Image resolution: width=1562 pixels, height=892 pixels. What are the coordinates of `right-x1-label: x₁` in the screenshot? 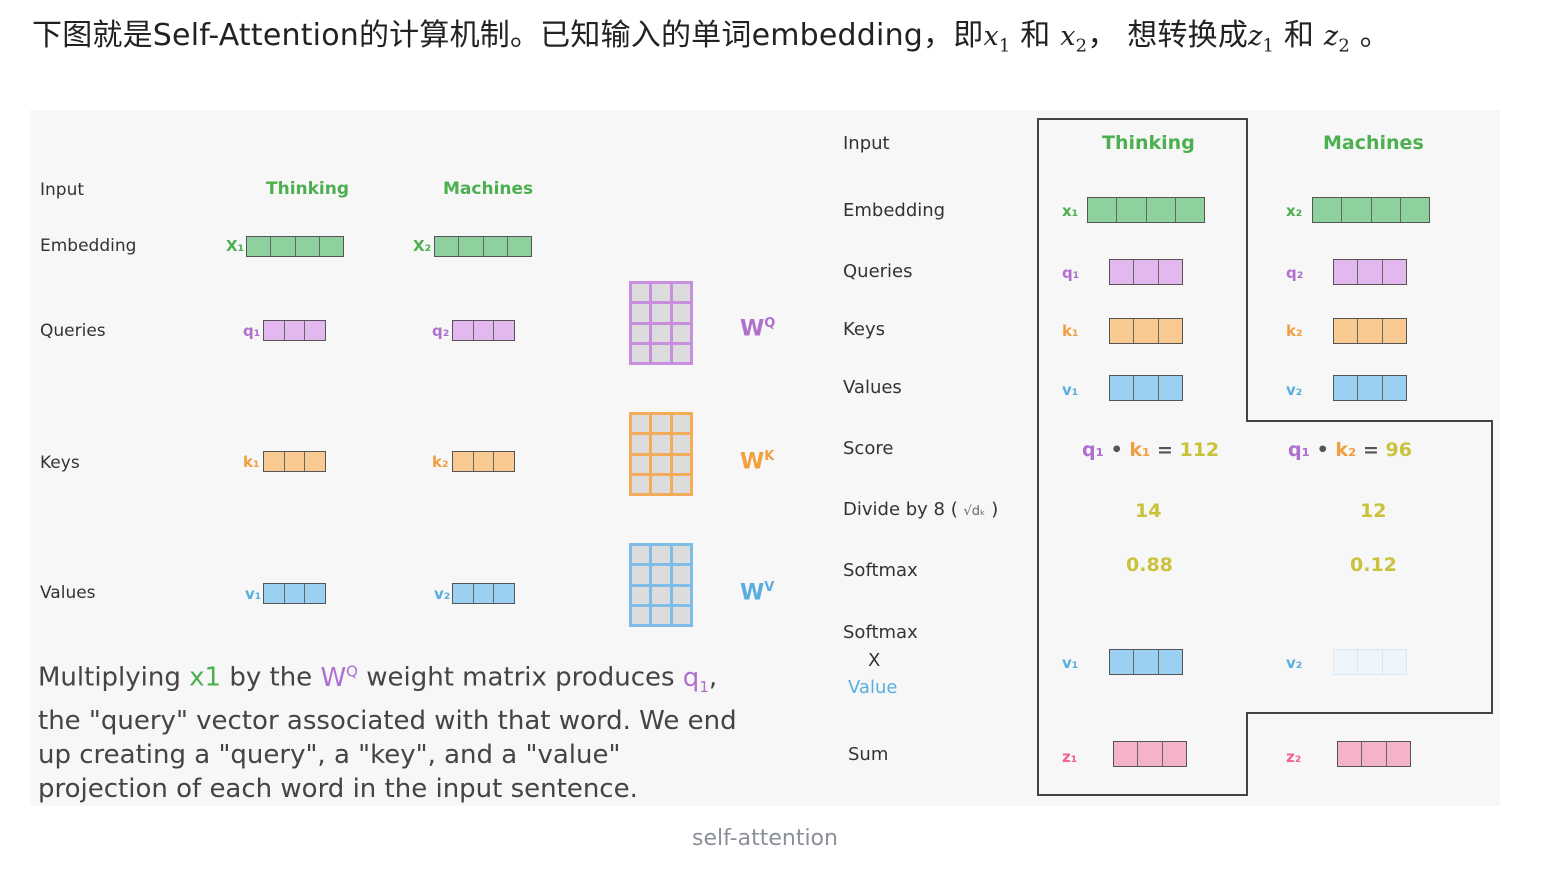 It's located at (1070, 211).